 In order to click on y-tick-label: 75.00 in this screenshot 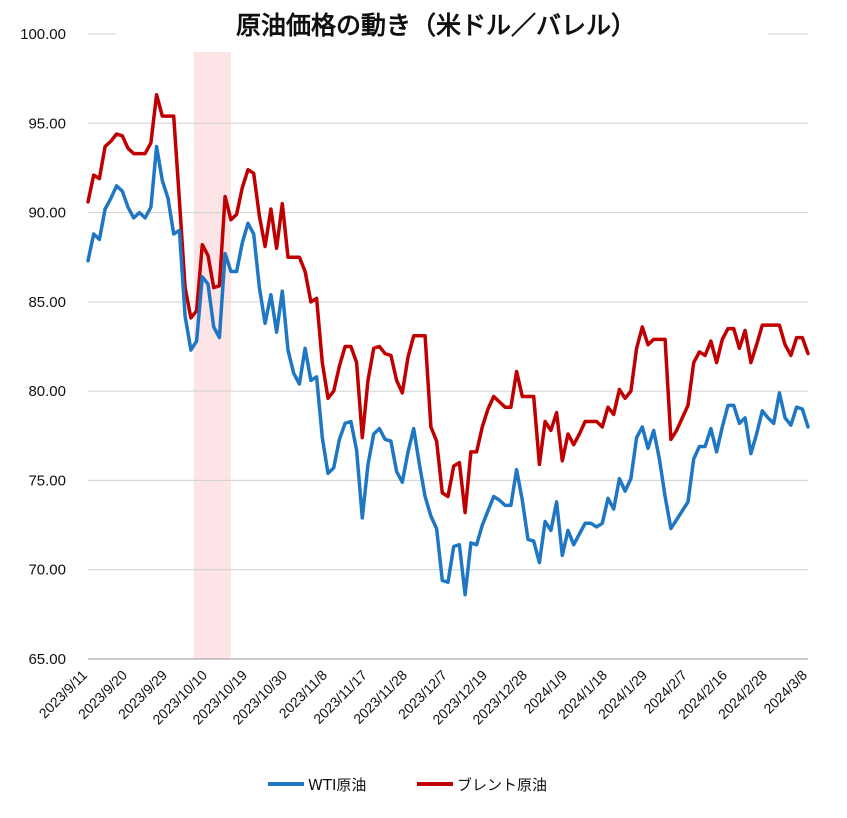, I will do `click(47, 480)`.